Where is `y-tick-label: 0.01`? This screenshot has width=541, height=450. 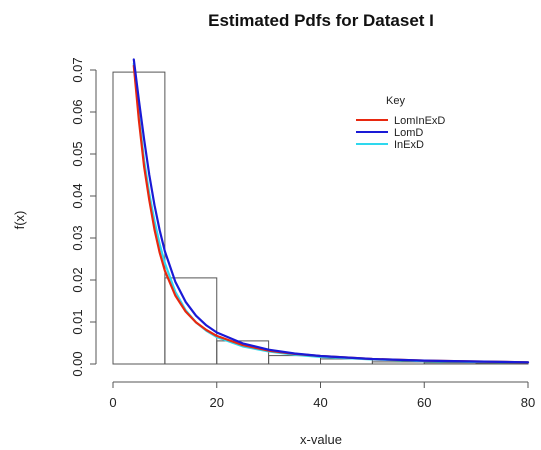 y-tick-label: 0.01 is located at coordinates (77, 321).